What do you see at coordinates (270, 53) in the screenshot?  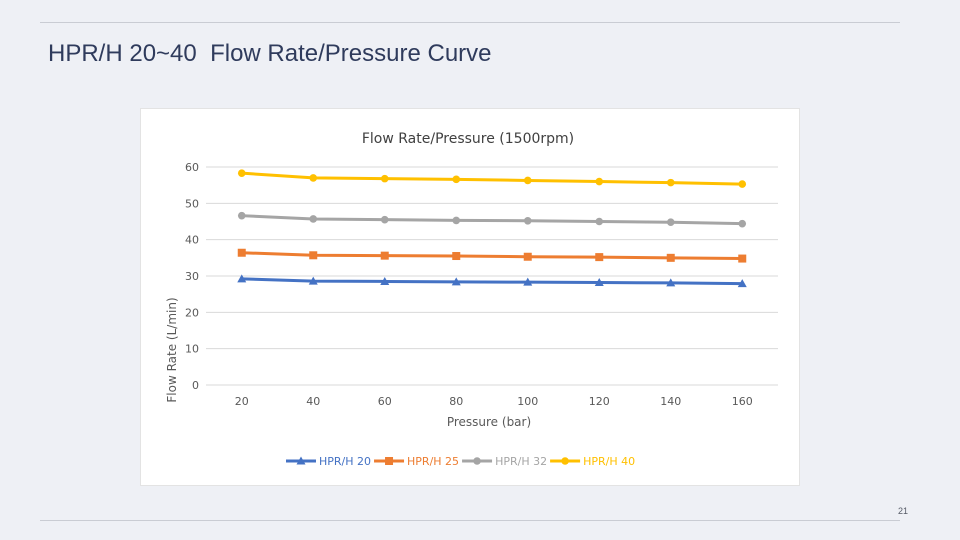 I see `slide-title: HPR/H 20~40 Flow Rate/Pressure Curve` at bounding box center [270, 53].